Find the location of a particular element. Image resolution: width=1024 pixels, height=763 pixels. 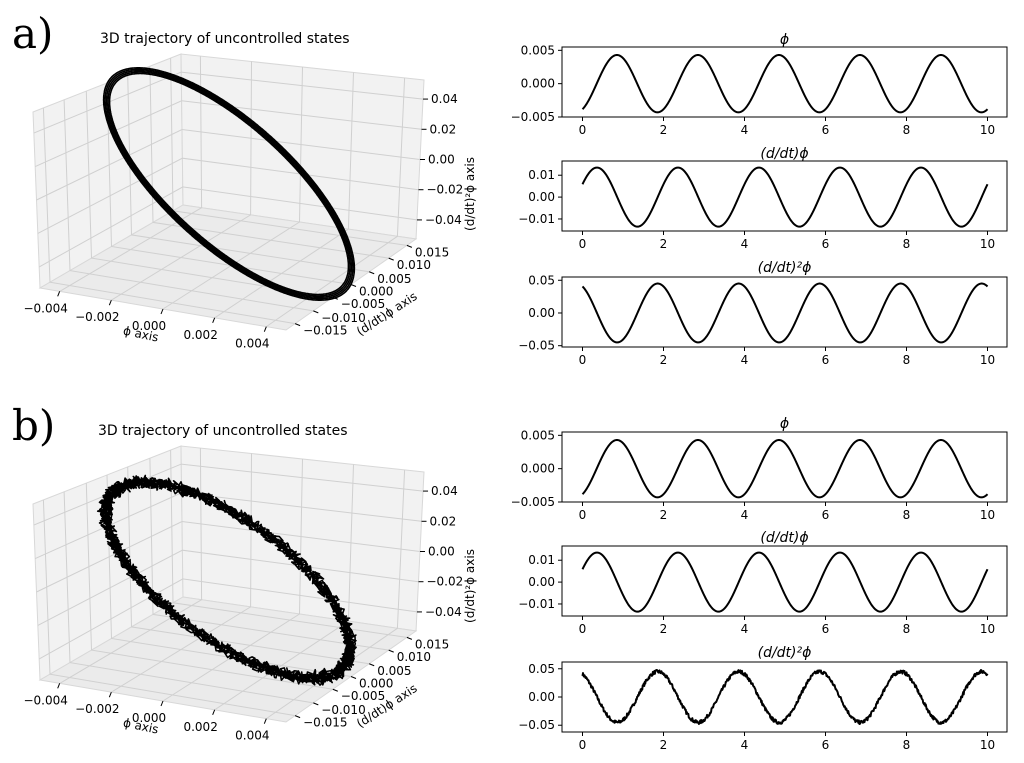

y-tick-label: −0.005 is located at coordinates (363, 304).